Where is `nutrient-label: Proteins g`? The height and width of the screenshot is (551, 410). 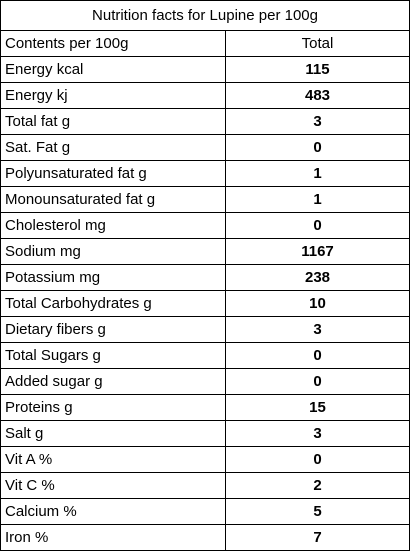
nutrient-label: Proteins g is located at coordinates (113, 407).